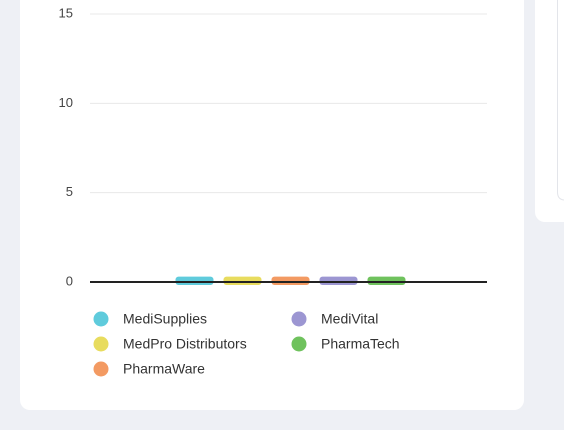  Describe the element at coordinates (349, 319) in the screenshot. I see `legend-label: MediVital` at that location.